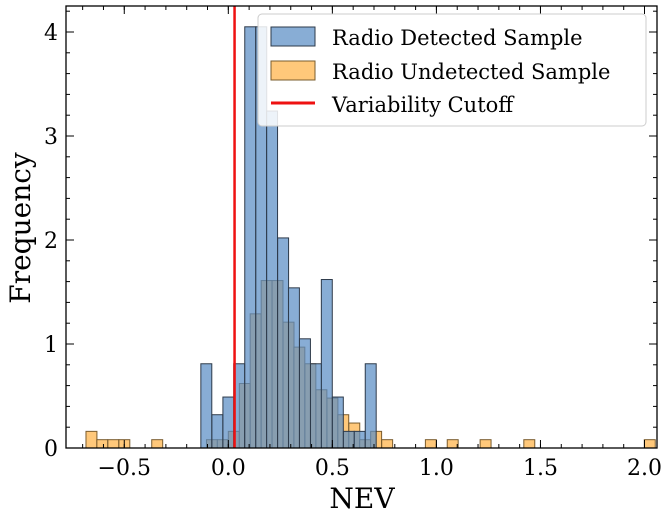 This screenshot has width=665, height=522. Describe the element at coordinates (51, 345) in the screenshot. I see `y-tick-label-1: 1` at that location.